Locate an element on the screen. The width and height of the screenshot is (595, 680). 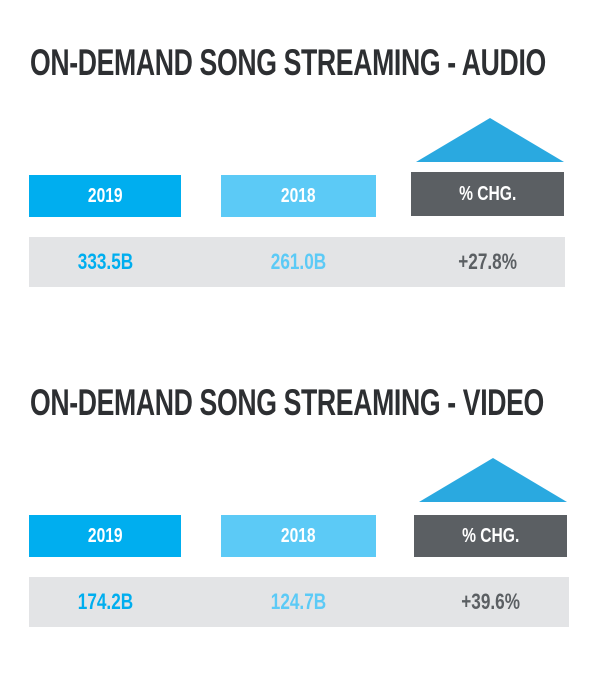
value-label: +39.6% is located at coordinates (490, 601).